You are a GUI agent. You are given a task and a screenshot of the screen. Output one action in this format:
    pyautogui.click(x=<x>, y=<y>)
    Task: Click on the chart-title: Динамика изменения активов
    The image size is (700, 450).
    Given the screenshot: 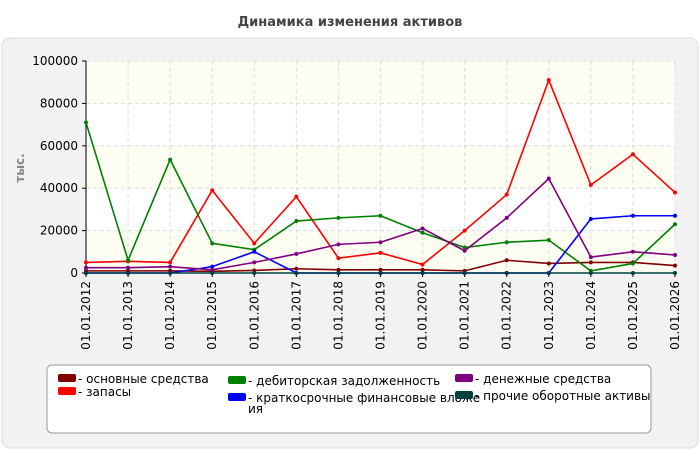 What is the action you would take?
    pyautogui.click(x=350, y=22)
    